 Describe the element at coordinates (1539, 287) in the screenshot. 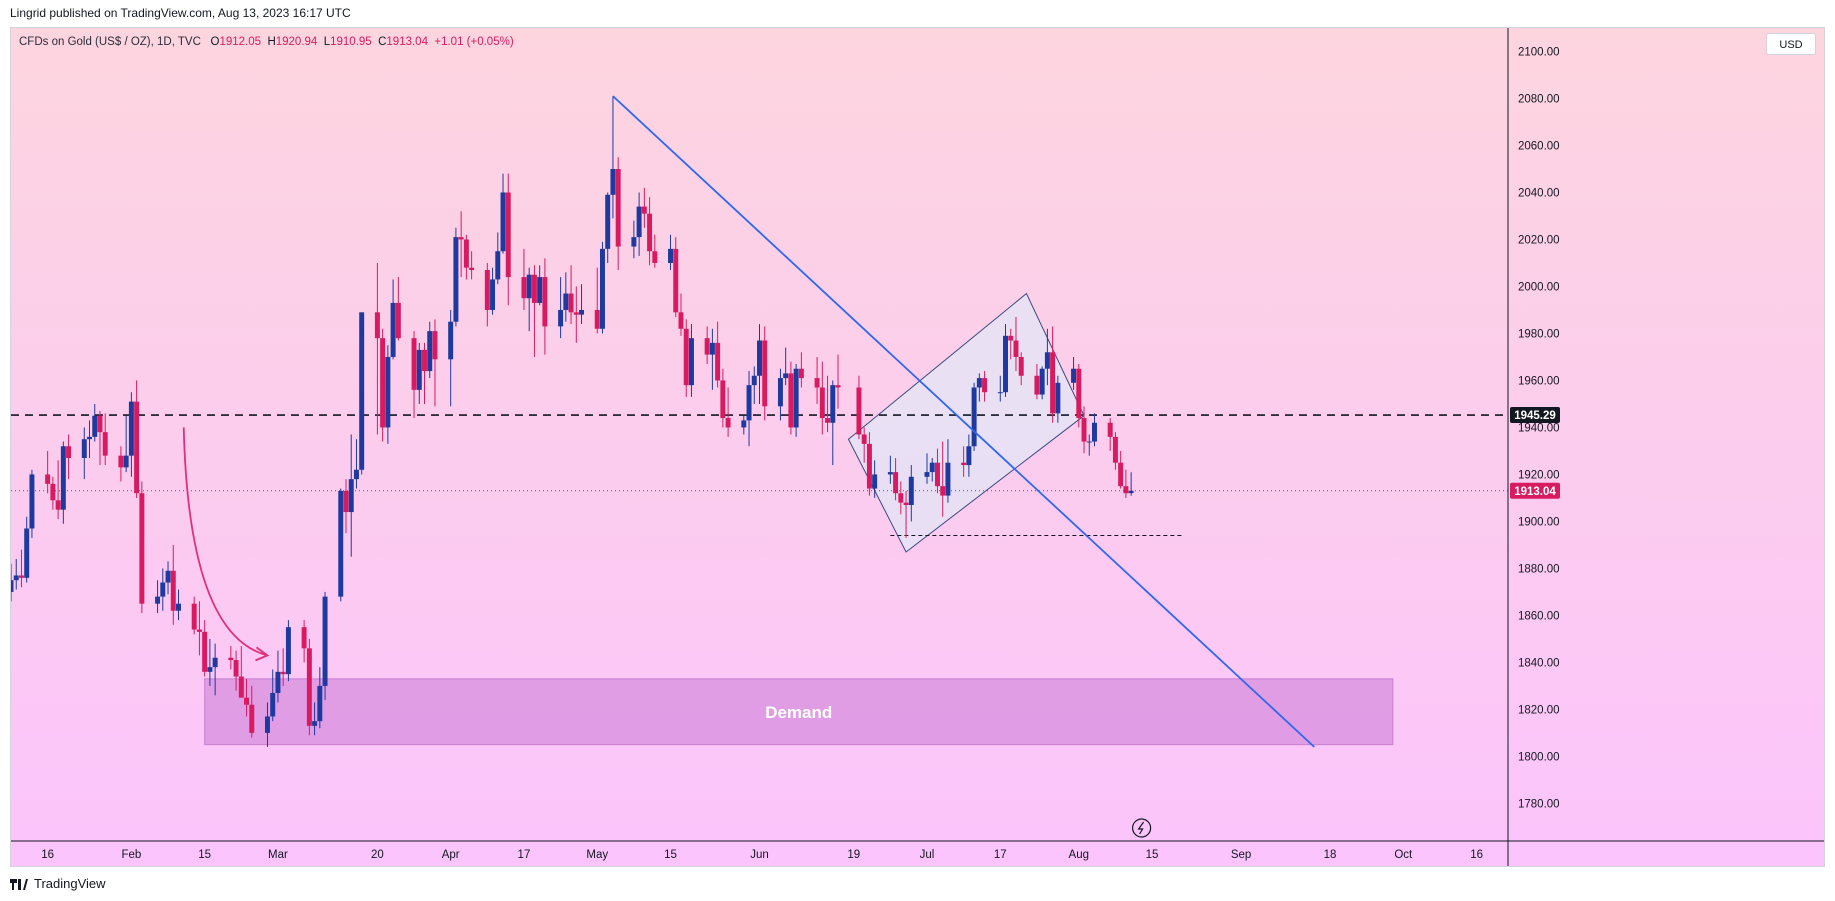

I see `price-tick-label: 2000.00` at that location.